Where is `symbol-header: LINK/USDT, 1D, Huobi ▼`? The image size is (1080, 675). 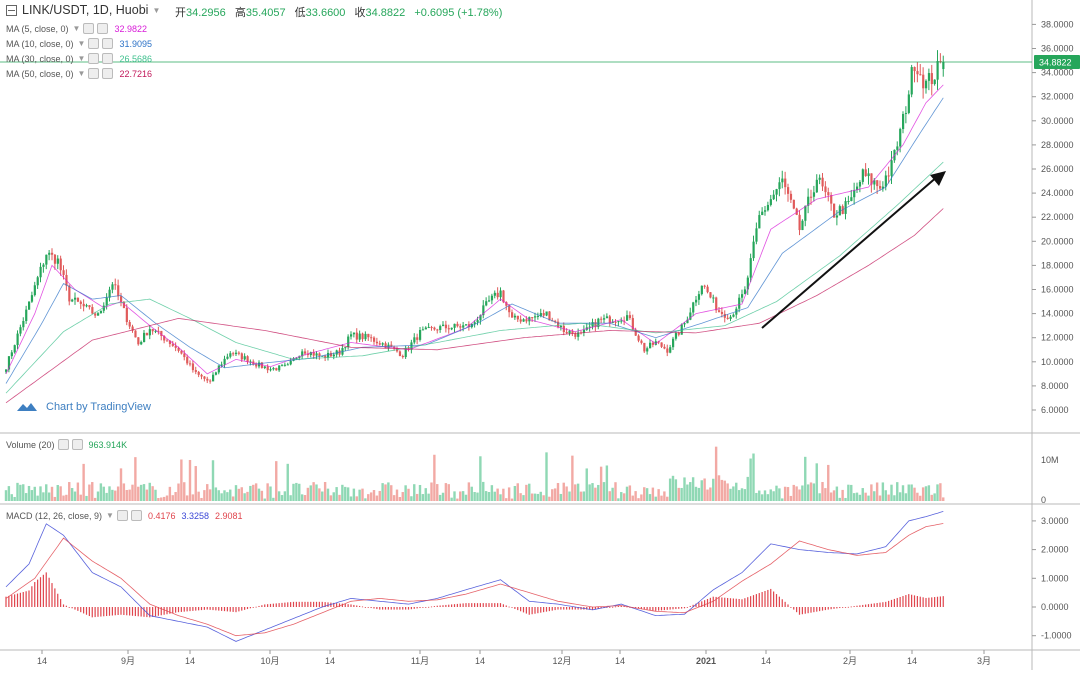 symbol-header: LINK/USDT, 1D, Huobi ▼ is located at coordinates (83, 10).